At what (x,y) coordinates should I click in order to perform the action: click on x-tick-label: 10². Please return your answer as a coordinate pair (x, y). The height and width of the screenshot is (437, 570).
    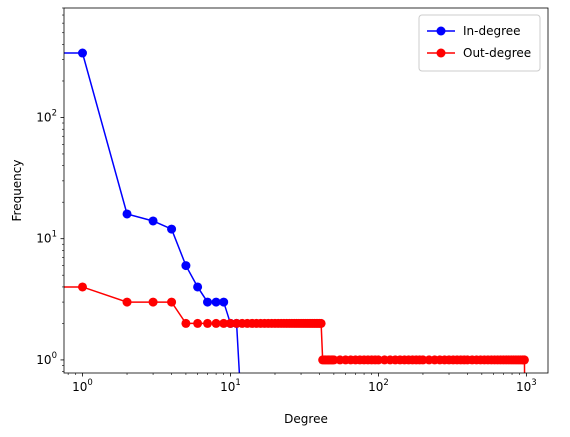
    Looking at the image, I should click on (378, 386).